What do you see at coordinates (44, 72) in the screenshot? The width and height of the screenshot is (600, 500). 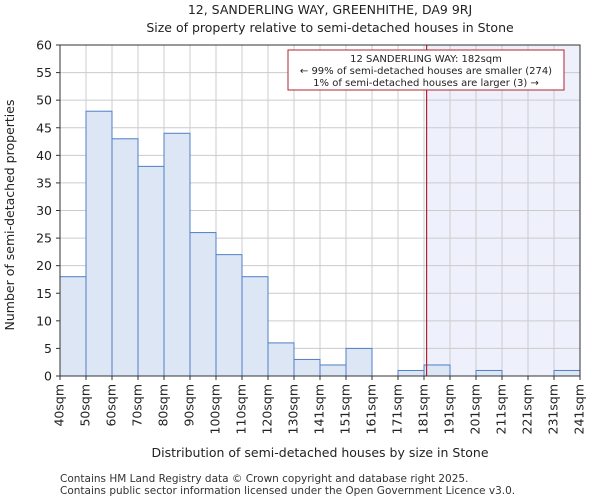 I see `y-tick-label: 55` at bounding box center [44, 72].